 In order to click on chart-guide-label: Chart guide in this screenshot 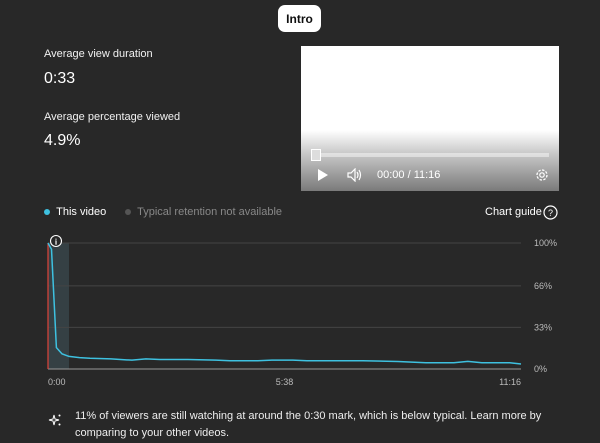, I will do `click(513, 212)`.